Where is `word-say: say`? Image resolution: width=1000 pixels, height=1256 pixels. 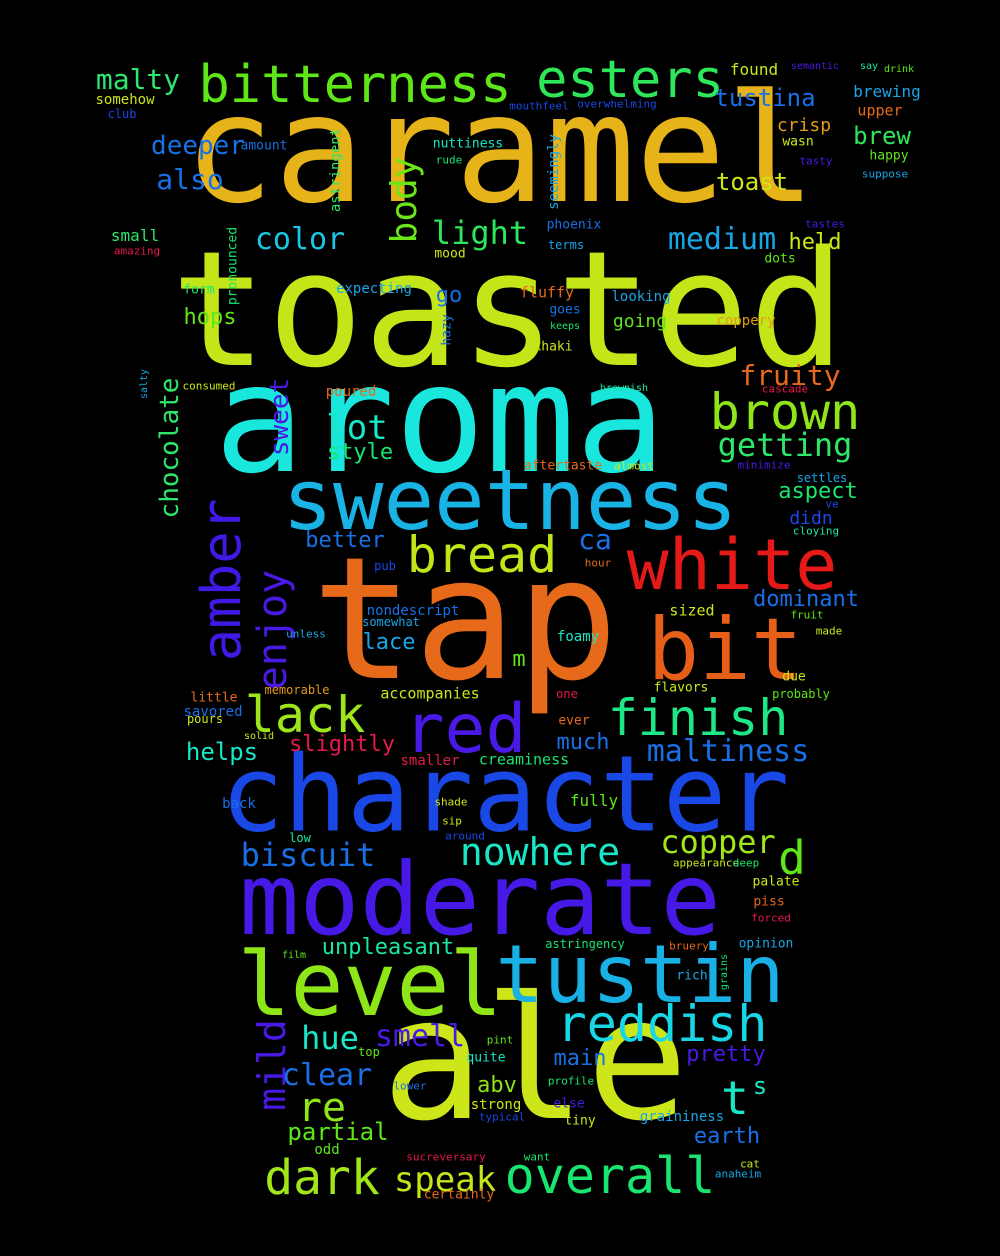 word-say: say is located at coordinates (869, 66).